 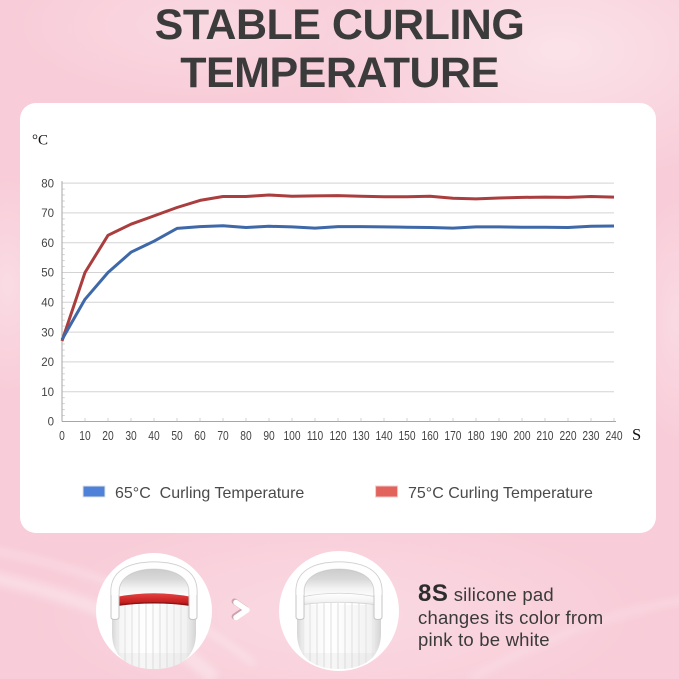 What do you see at coordinates (268, 436) in the screenshot?
I see `svg-text: 90` at bounding box center [268, 436].